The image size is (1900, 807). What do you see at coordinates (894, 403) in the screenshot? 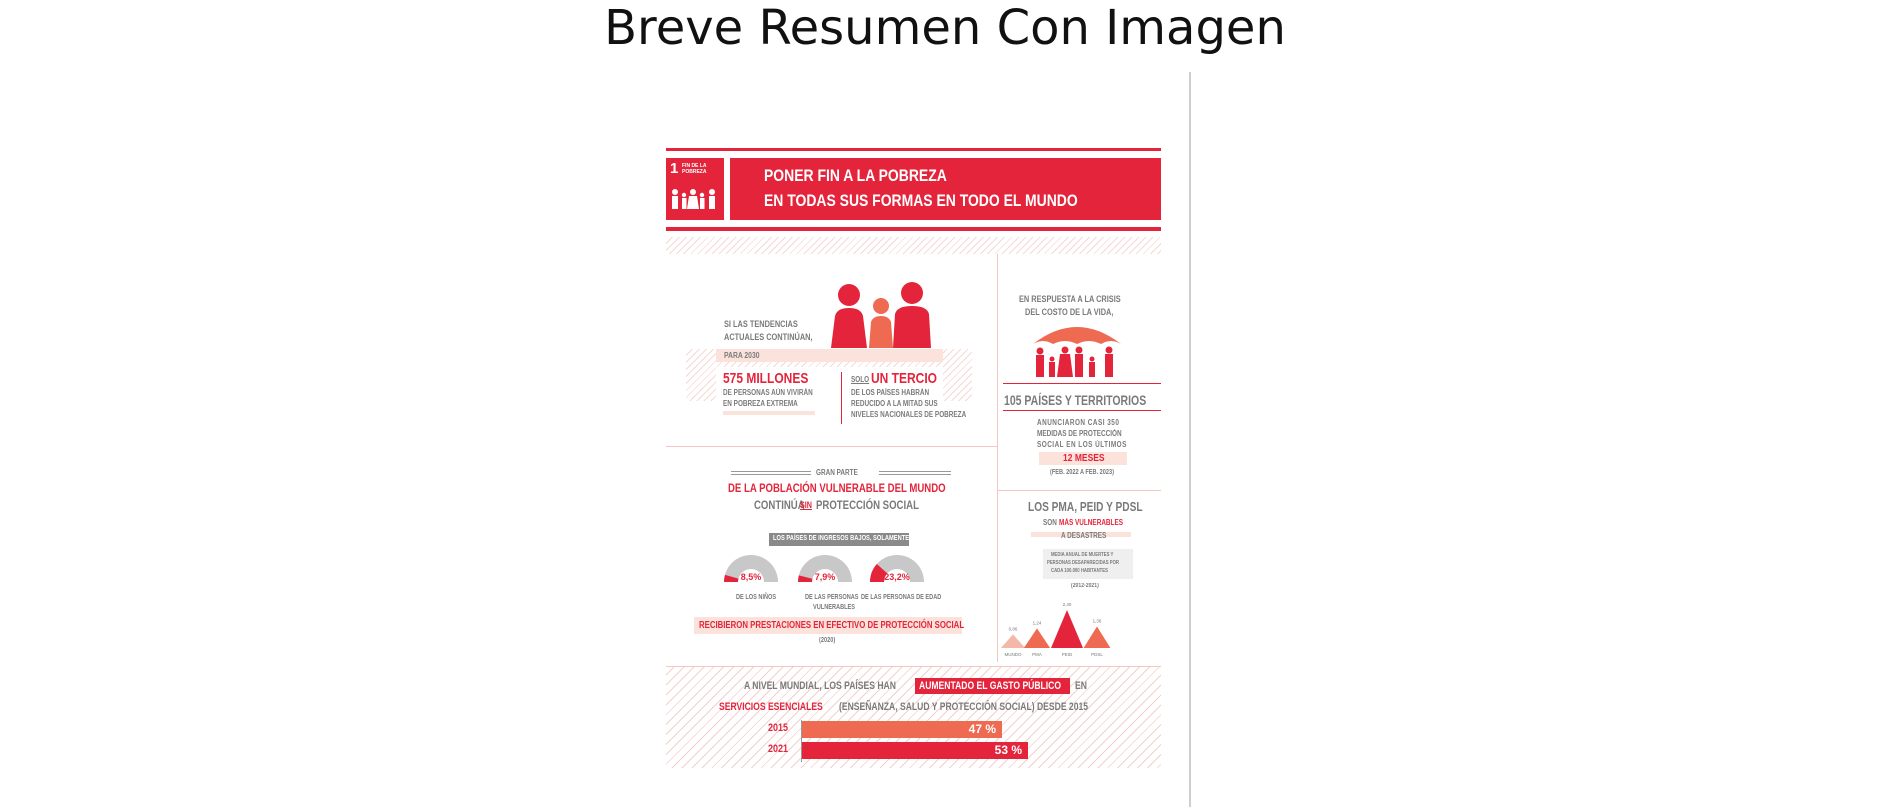
I see `stat-tercio-desc-2: REDUCIDO A LA MITAD SUS` at bounding box center [894, 403].